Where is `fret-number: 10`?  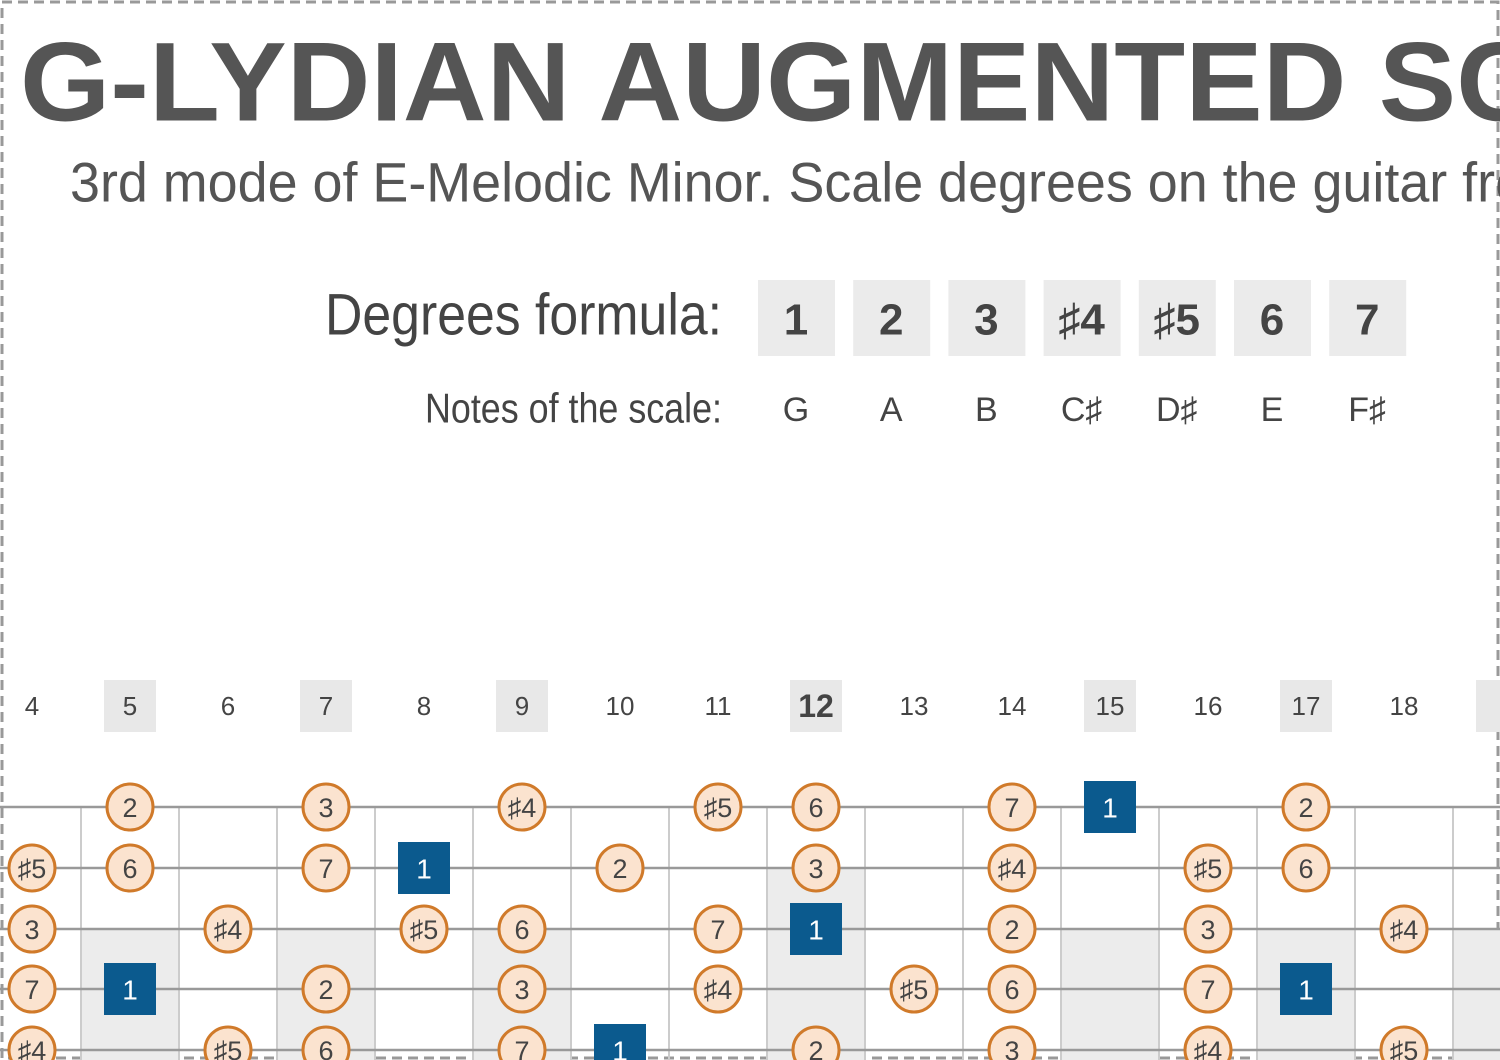
fret-number: 10 is located at coordinates (620, 706).